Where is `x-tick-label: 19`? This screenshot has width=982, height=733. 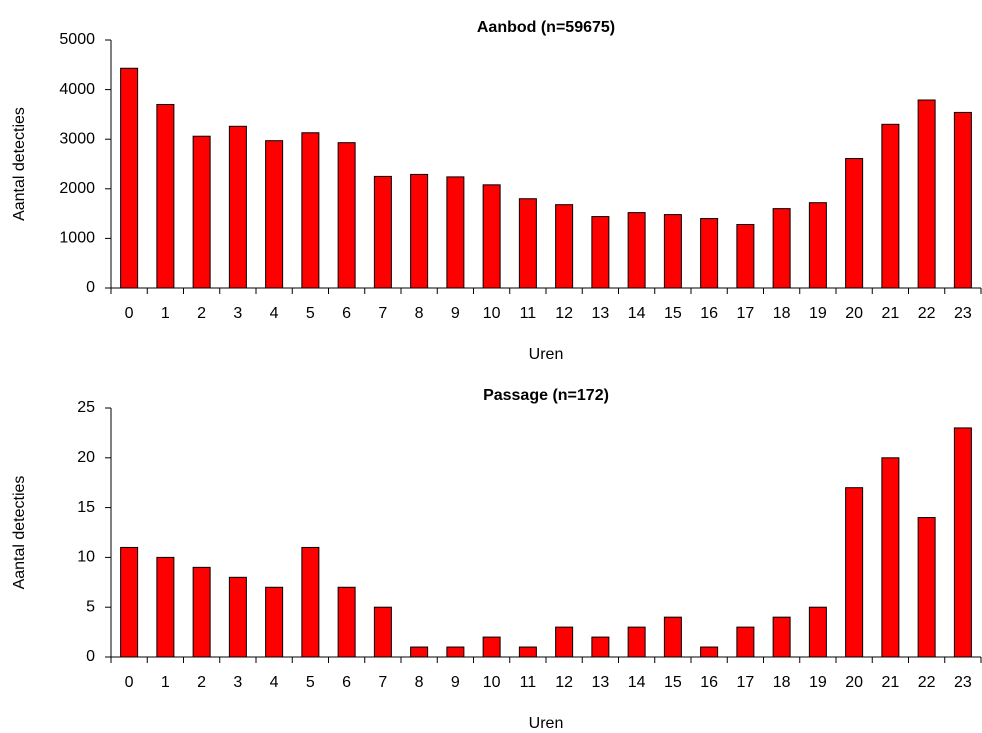 x-tick-label: 19 is located at coordinates (818, 682).